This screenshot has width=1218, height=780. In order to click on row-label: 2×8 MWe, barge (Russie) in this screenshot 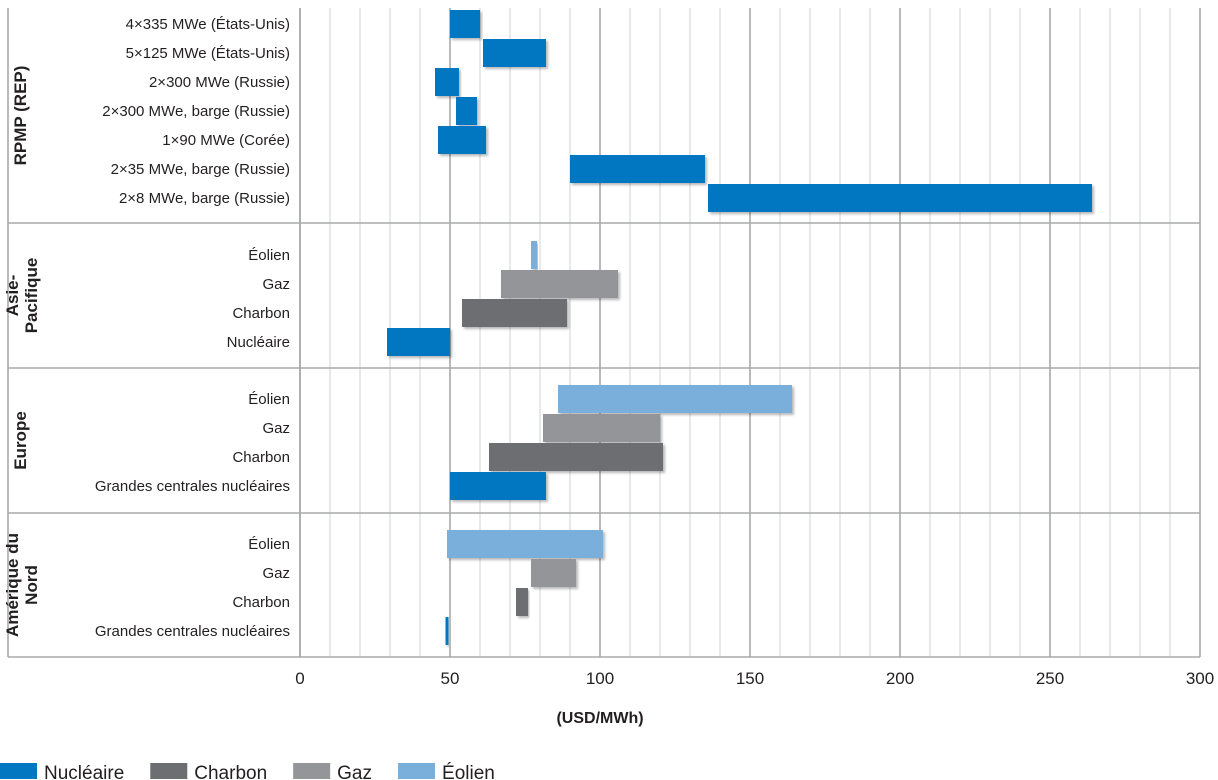, I will do `click(204, 198)`.